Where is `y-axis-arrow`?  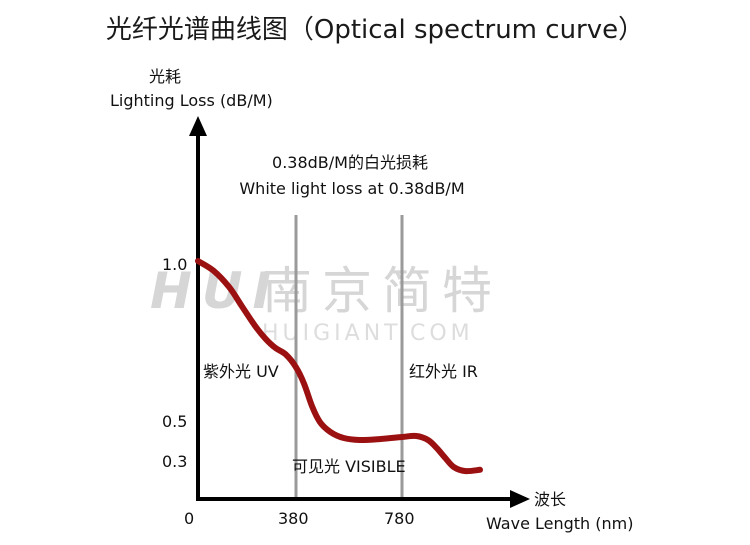 y-axis-arrow is located at coordinates (198, 126).